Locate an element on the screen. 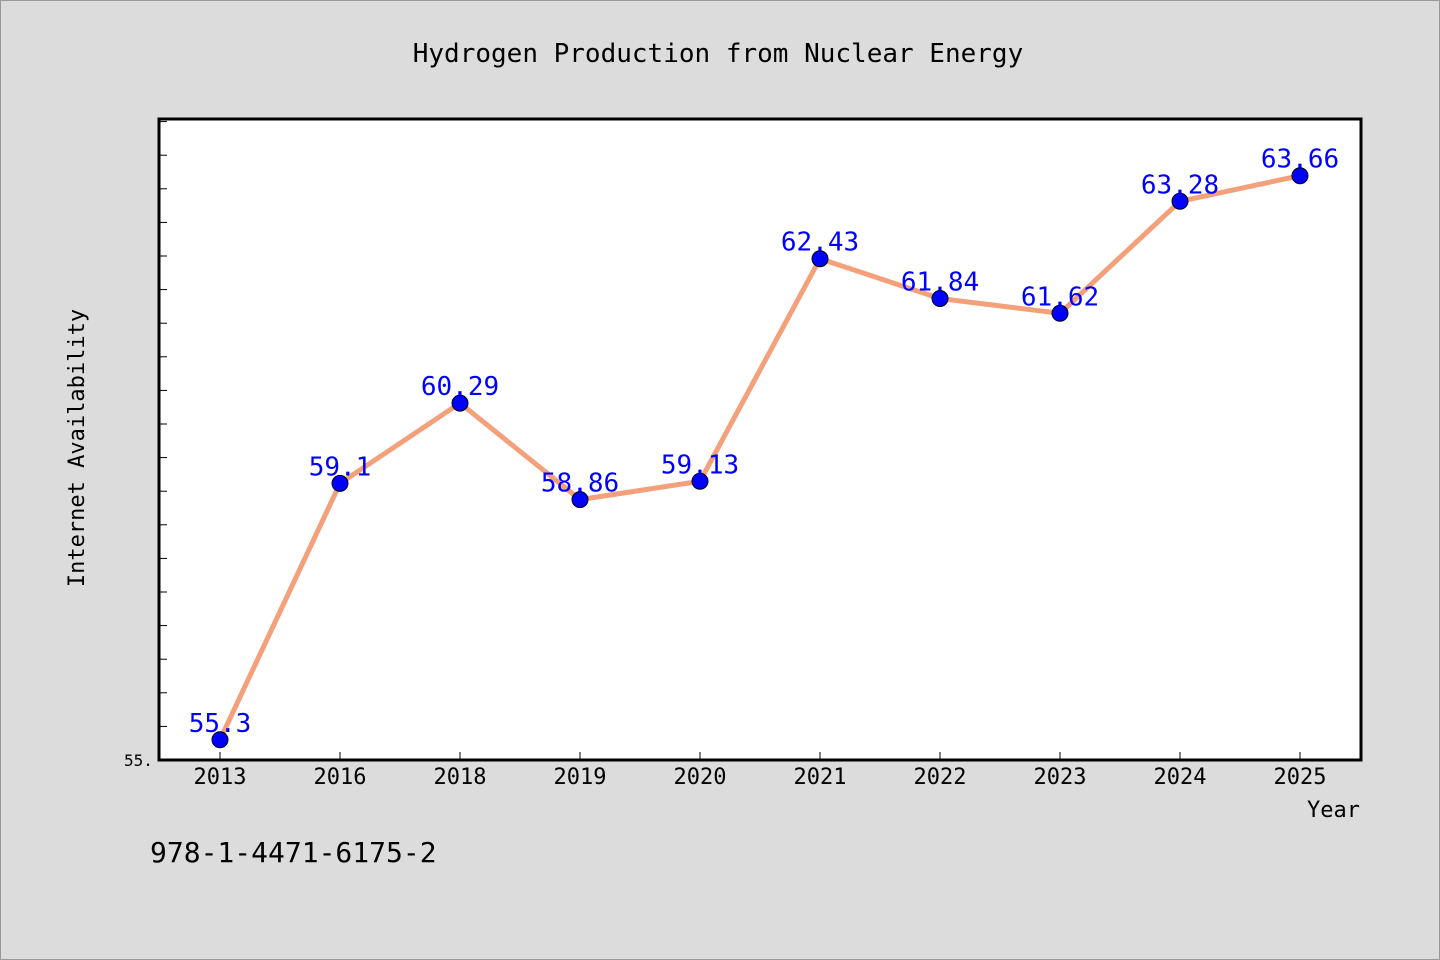  x-axis-ticks: 2013 2016 2018 2019 2020 2021 2022 2023 2024 2025 is located at coordinates (760, 771).